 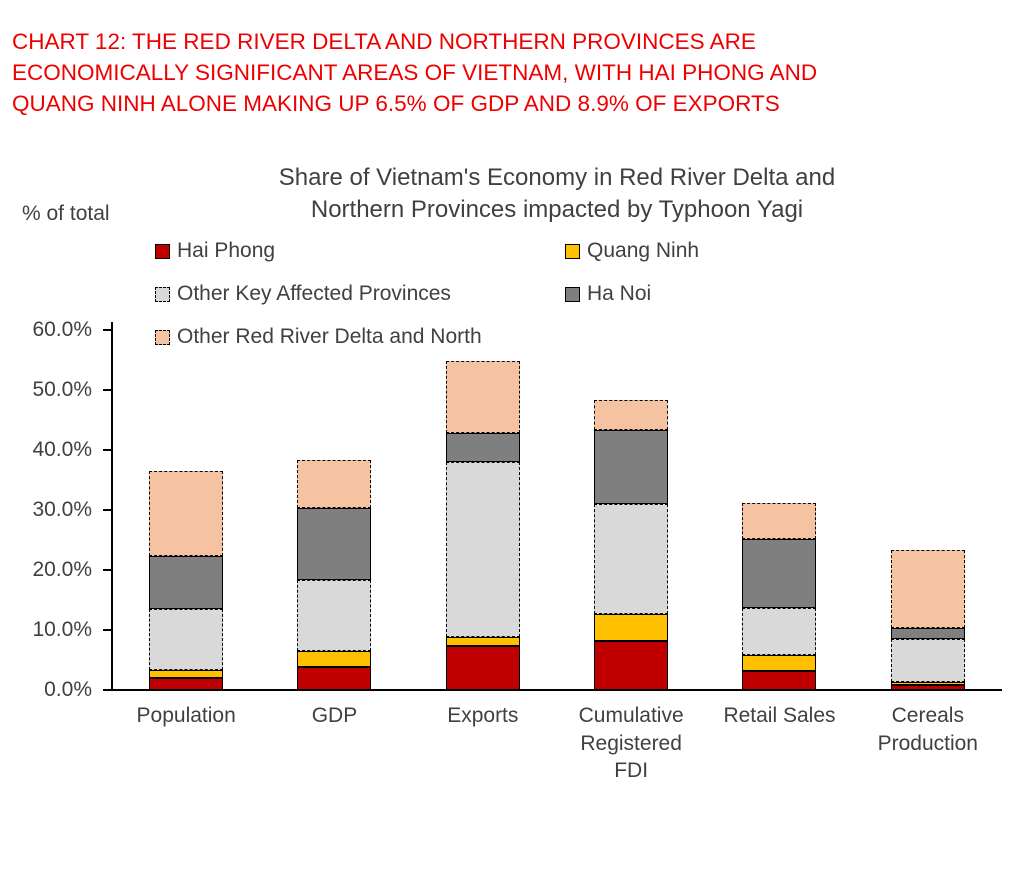 What do you see at coordinates (619, 293) in the screenshot?
I see `legend-label: Ha Noi` at bounding box center [619, 293].